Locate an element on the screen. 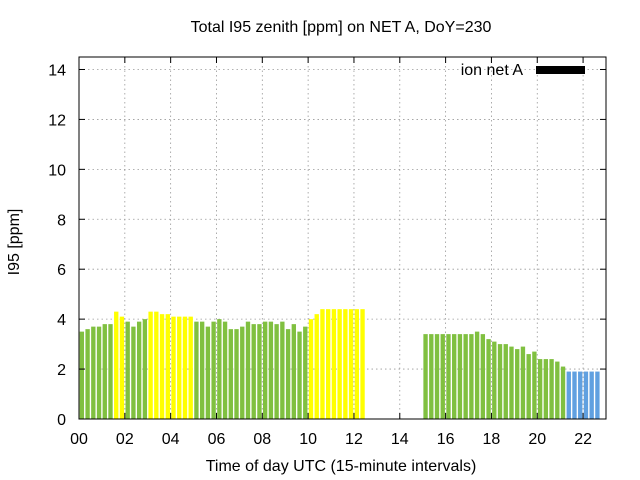 The height and width of the screenshot is (480, 640). chart-title: Total I95 zenith [ppm] on NET A, DoY=230 is located at coordinates (341, 27).